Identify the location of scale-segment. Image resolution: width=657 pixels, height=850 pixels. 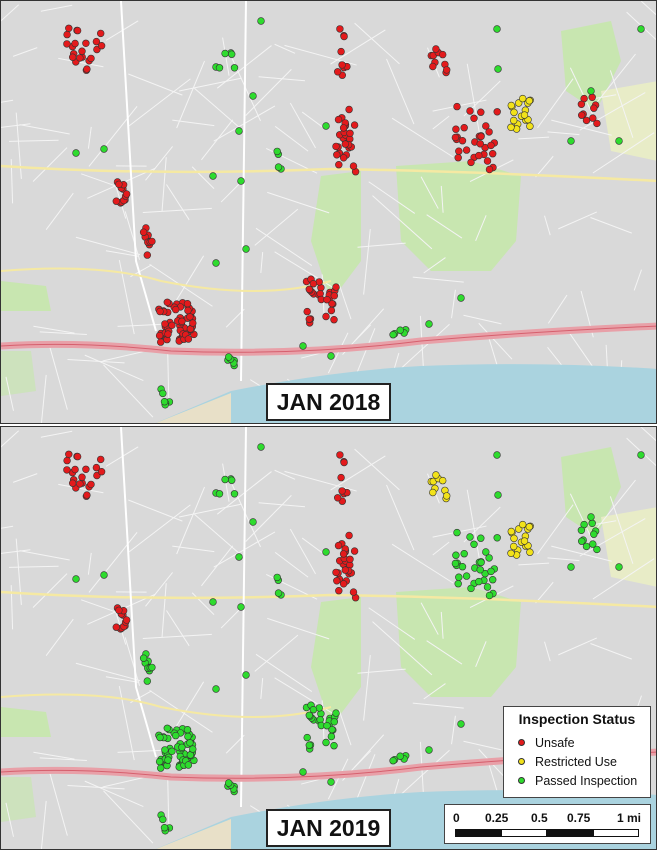
(616, 833).